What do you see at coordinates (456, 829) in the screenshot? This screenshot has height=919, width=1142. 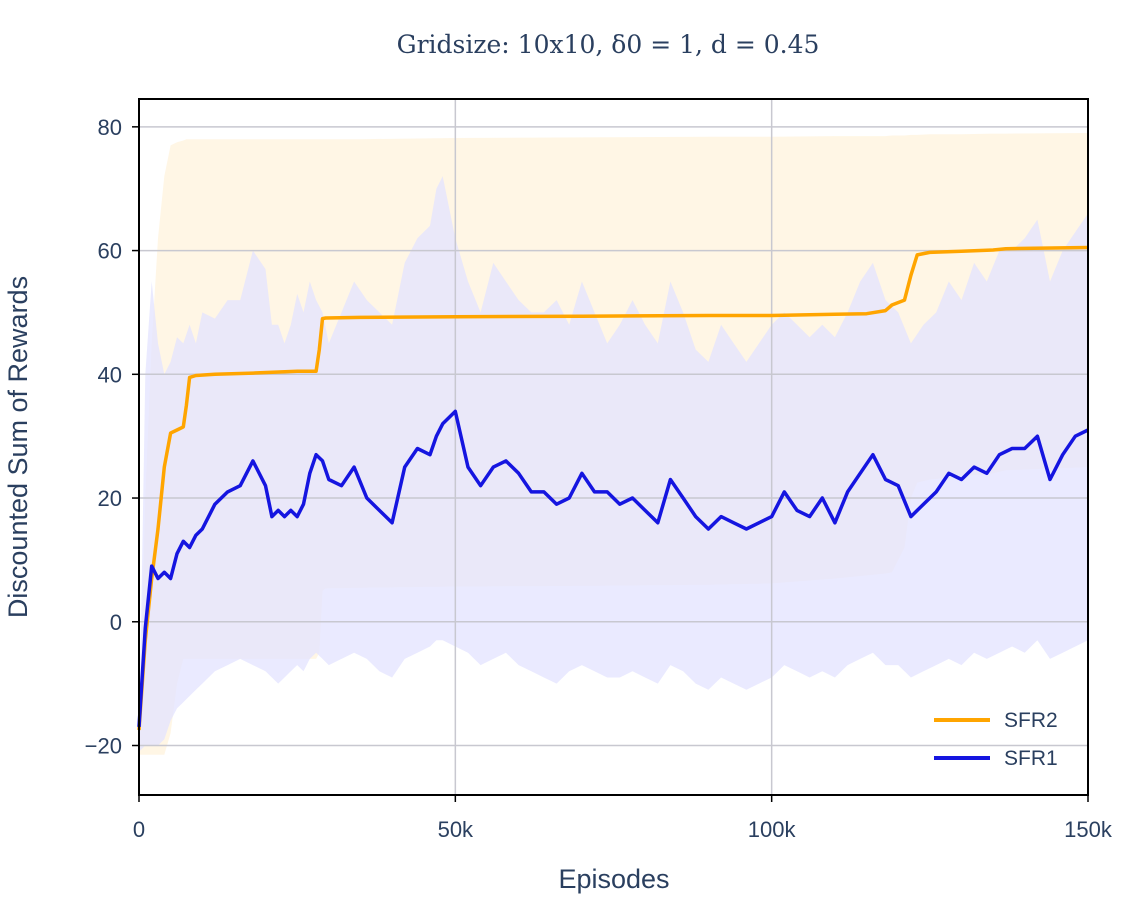 I see `x-tick-label: 50k` at bounding box center [456, 829].